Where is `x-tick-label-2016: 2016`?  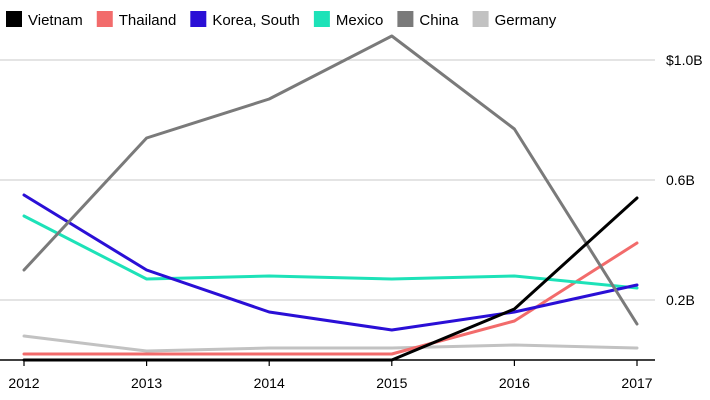
x-tick-label-2016: 2016 is located at coordinates (514, 383).